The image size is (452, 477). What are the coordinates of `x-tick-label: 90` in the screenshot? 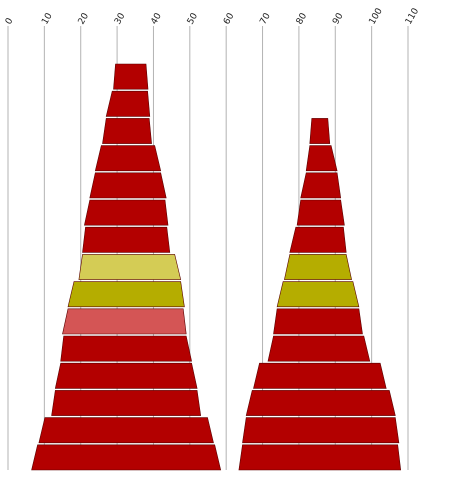 It's located at (338, 18).